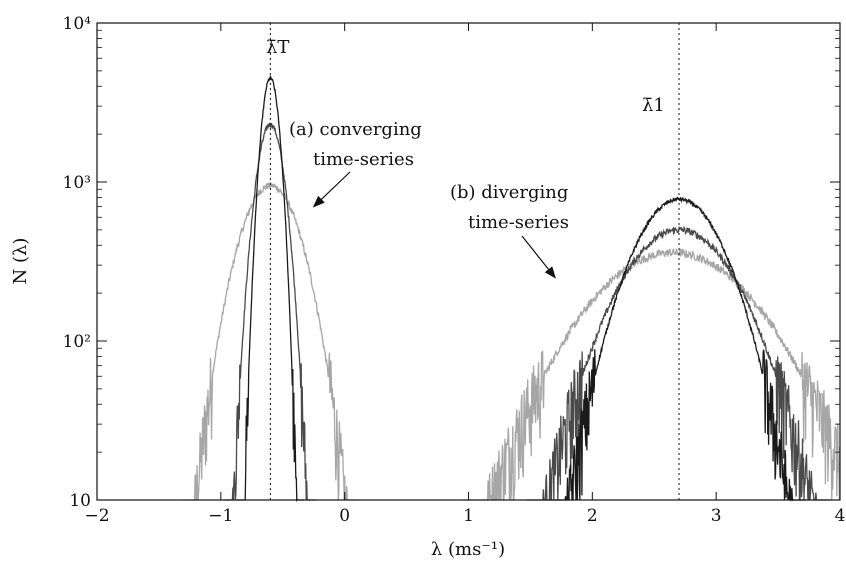  What do you see at coordinates (20, 261) in the screenshot?
I see `y-axis-label: N (λ)` at bounding box center [20, 261].